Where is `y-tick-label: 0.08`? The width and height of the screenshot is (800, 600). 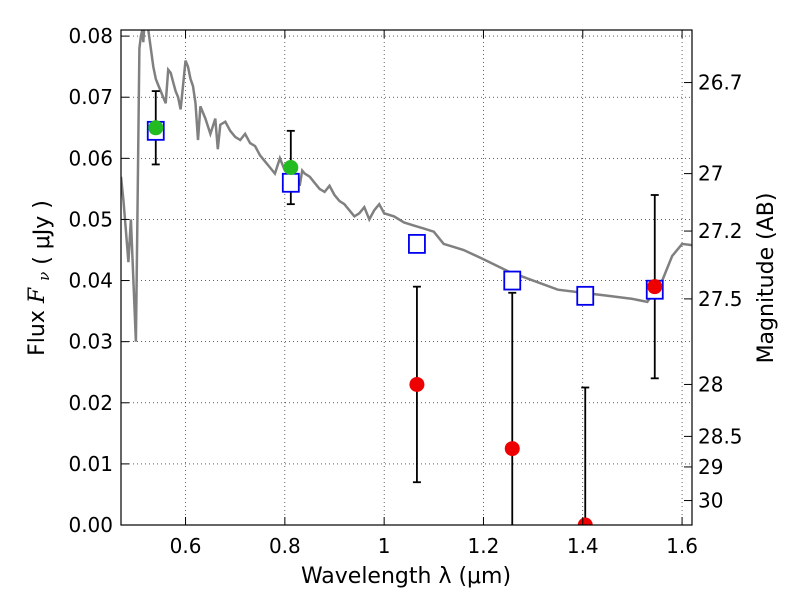 y-tick-label: 0.08 is located at coordinates (90, 36).